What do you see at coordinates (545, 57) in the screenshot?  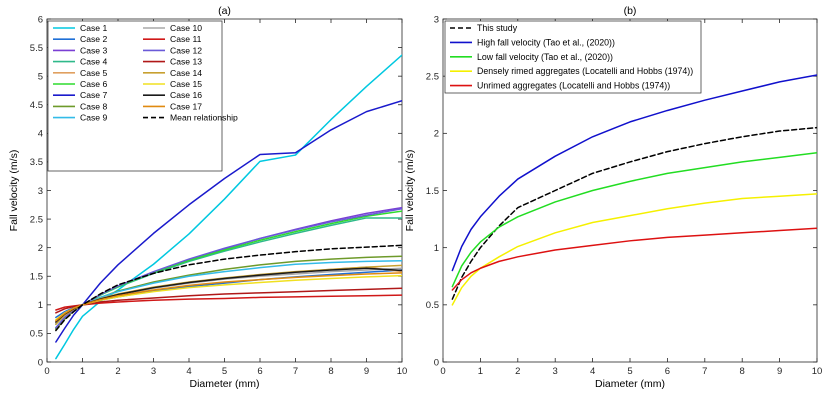 I see `legend-label: Low fall velocity (Tao et al., (2020))` at bounding box center [545, 57].